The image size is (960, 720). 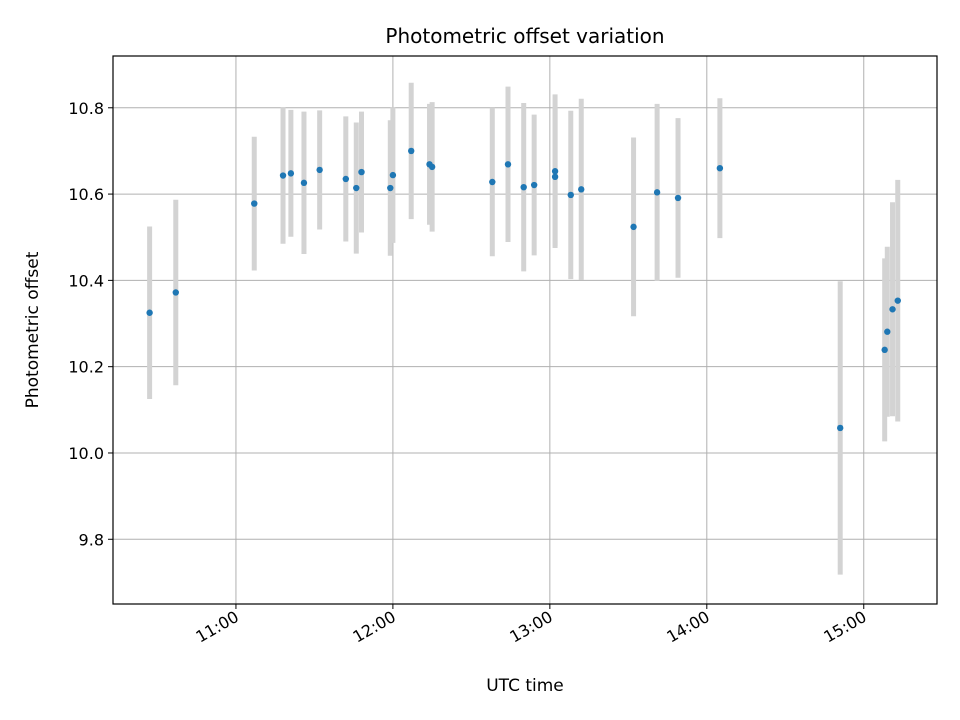 What do you see at coordinates (86, 108) in the screenshot?
I see `y-tick-label: 10.8` at bounding box center [86, 108].